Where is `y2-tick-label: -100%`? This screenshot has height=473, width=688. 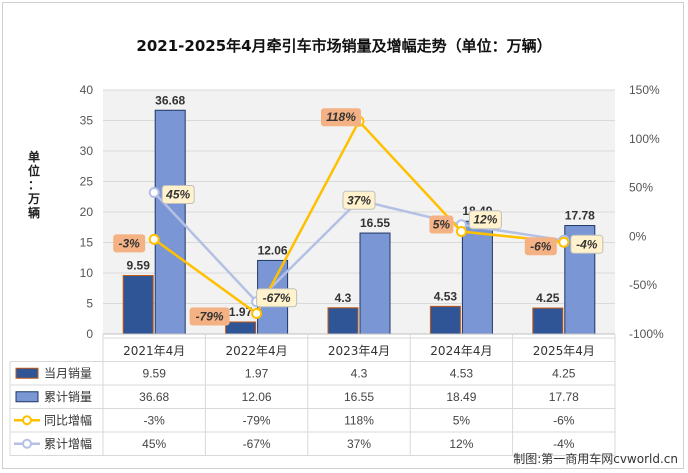
y2-tick-label: -100% is located at coordinates (646, 334).